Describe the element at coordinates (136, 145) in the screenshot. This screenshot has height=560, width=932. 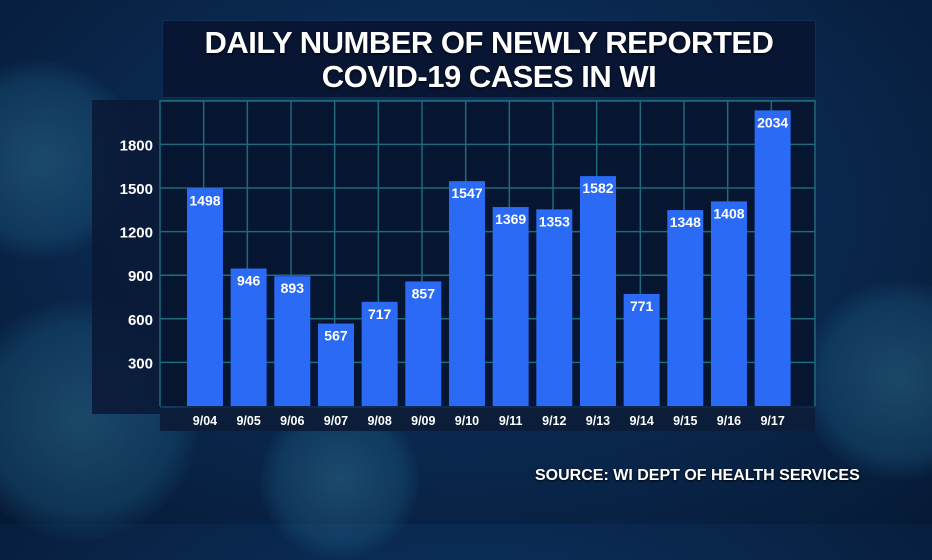
I see `y-tick-label: 1800` at that location.